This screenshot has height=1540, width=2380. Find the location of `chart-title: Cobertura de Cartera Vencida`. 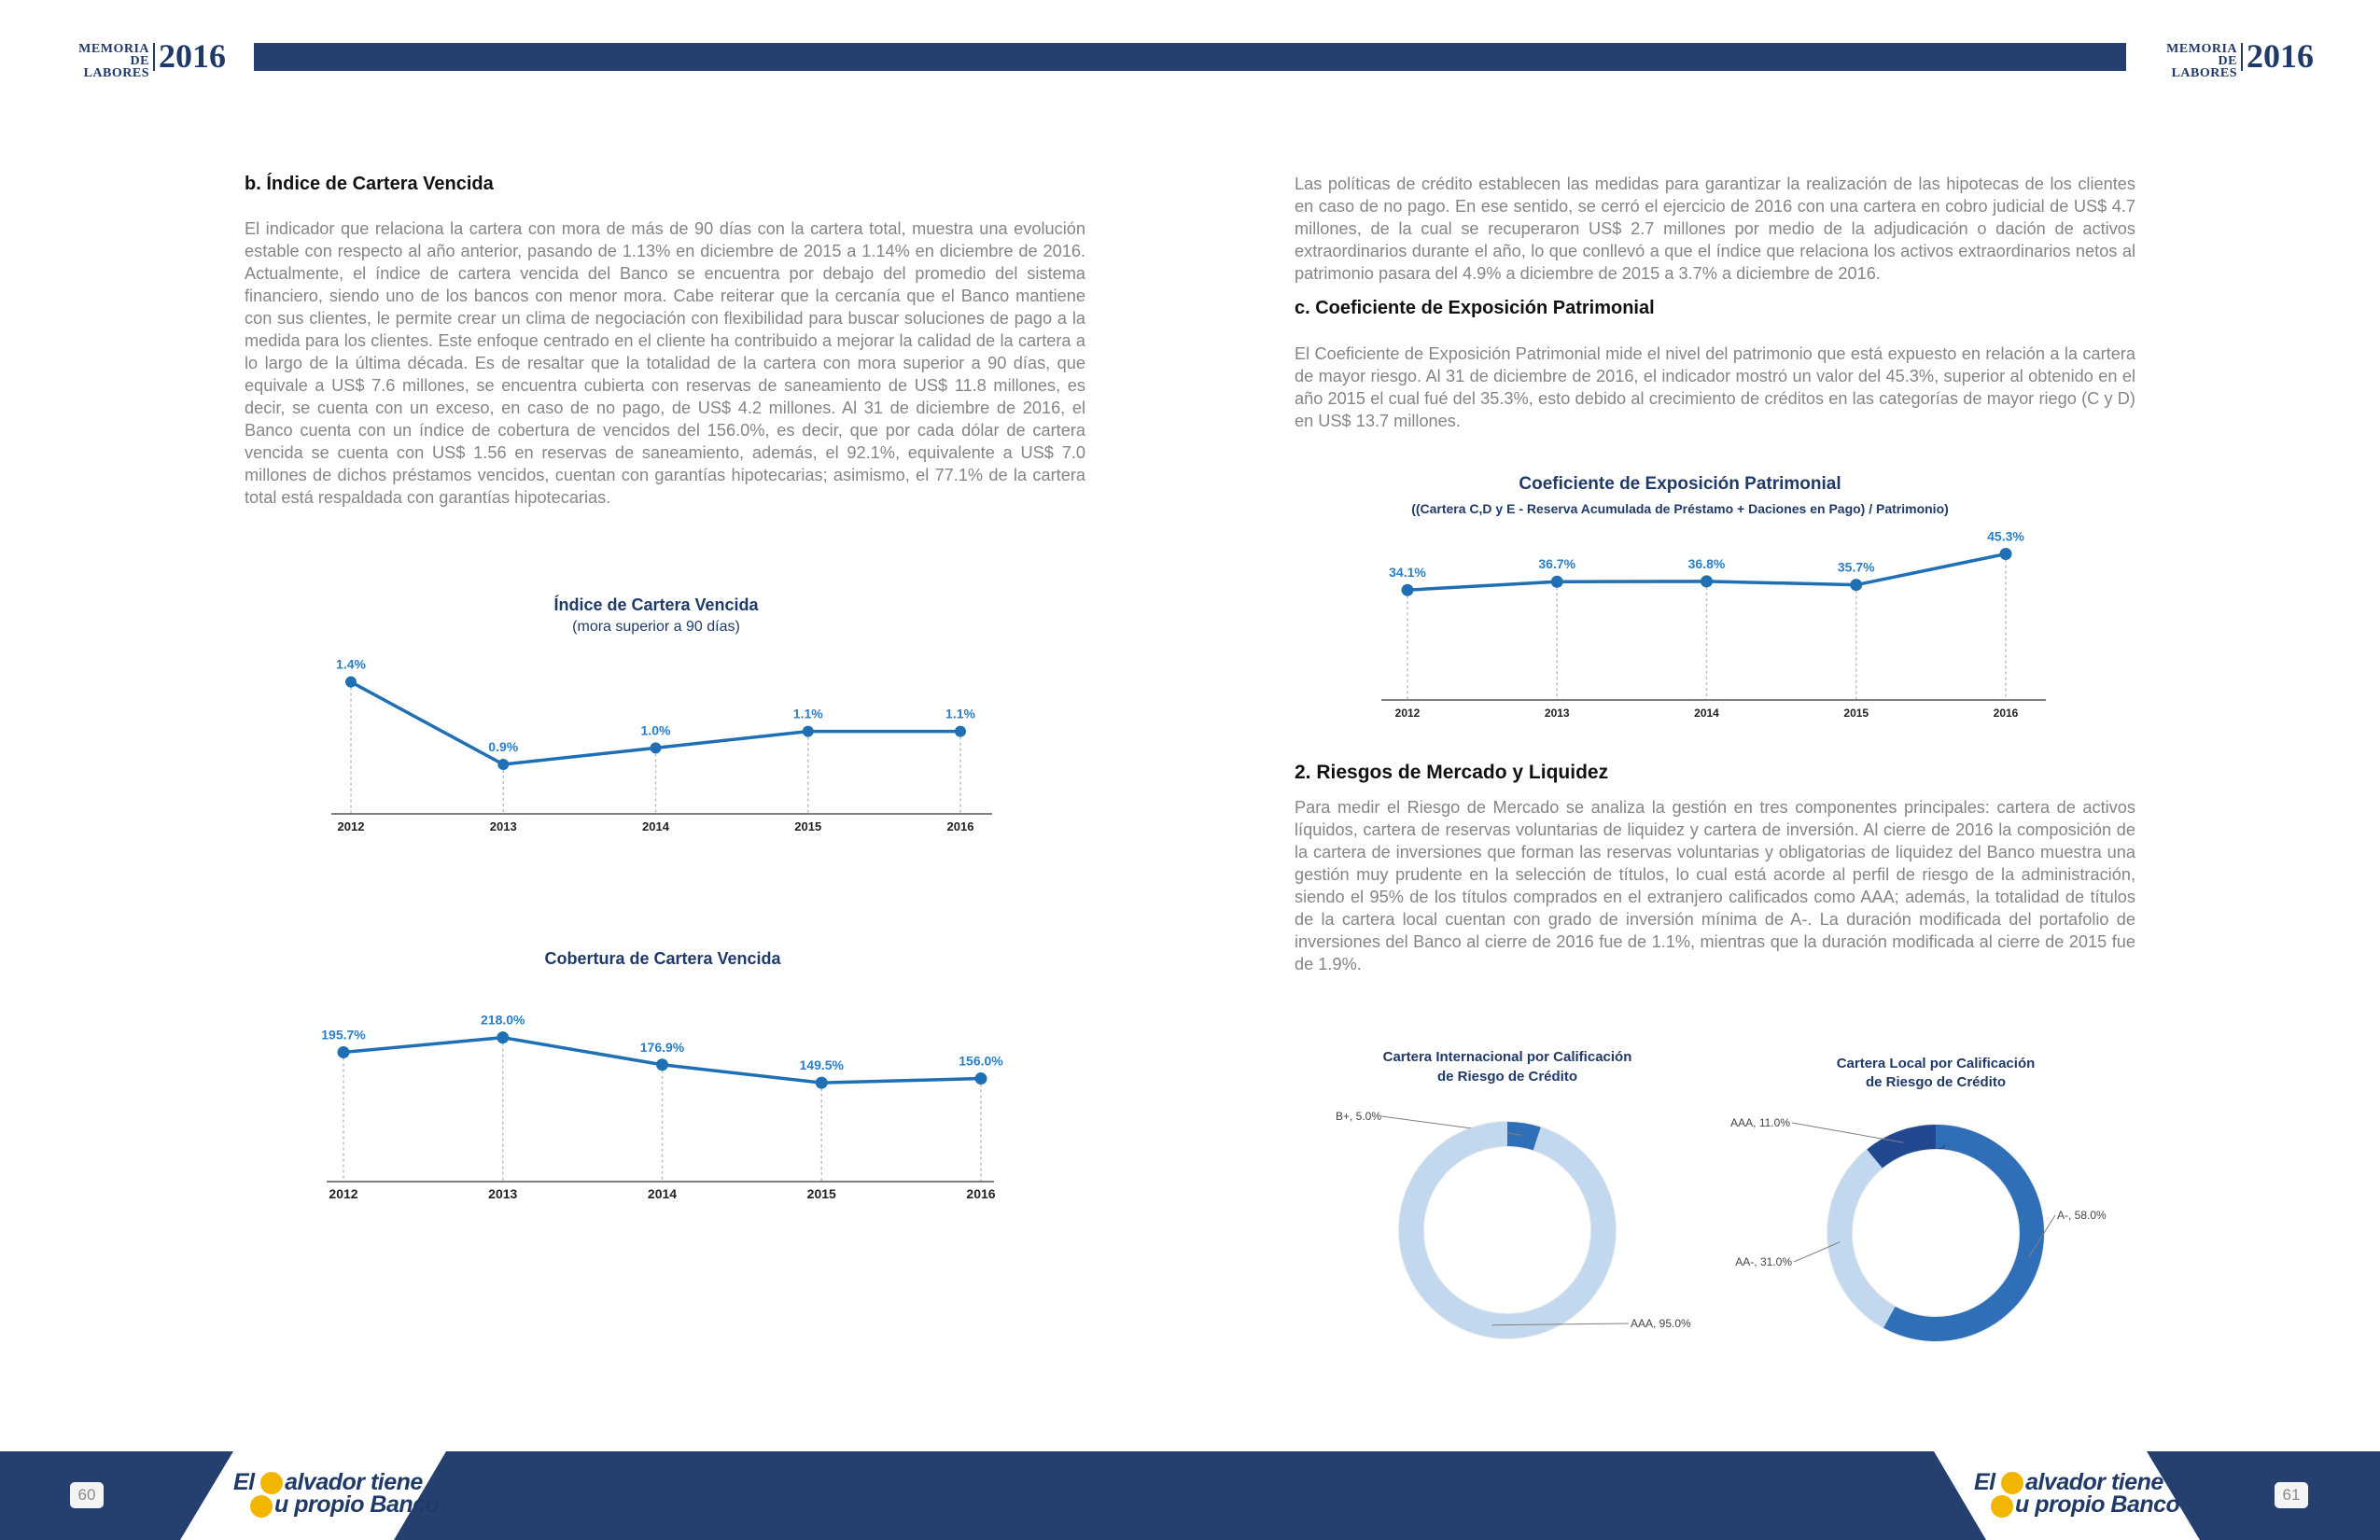

chart-title: Cobertura de Cartera Vencida is located at coordinates (662, 959).